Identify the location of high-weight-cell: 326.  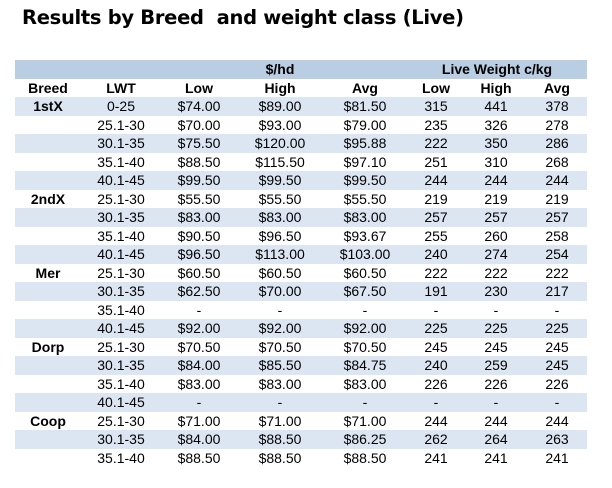
(496, 124).